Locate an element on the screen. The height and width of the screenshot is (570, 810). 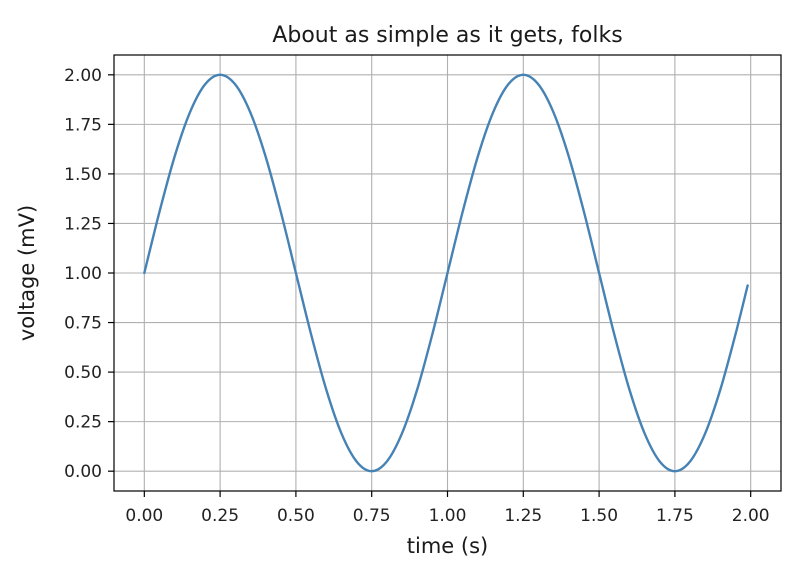
x-tick-label: 0.00 is located at coordinates (144, 516).